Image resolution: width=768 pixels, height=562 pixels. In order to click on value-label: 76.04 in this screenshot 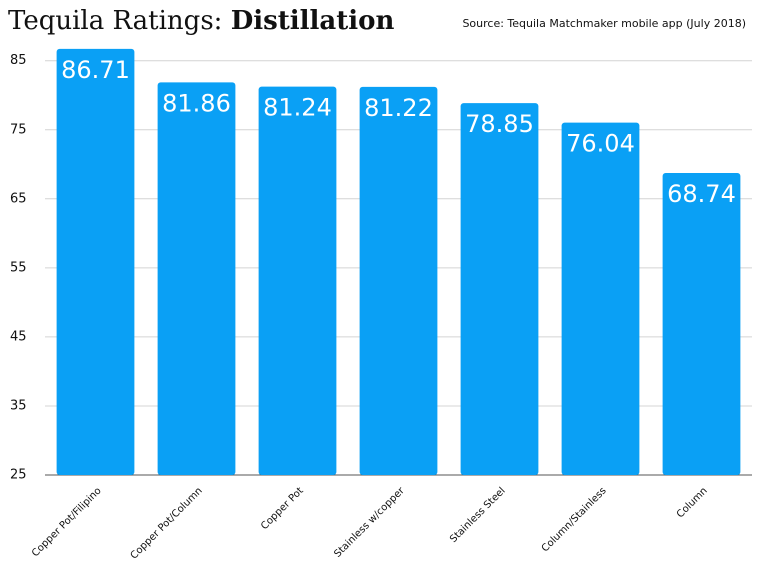, I will do `click(600, 144)`.